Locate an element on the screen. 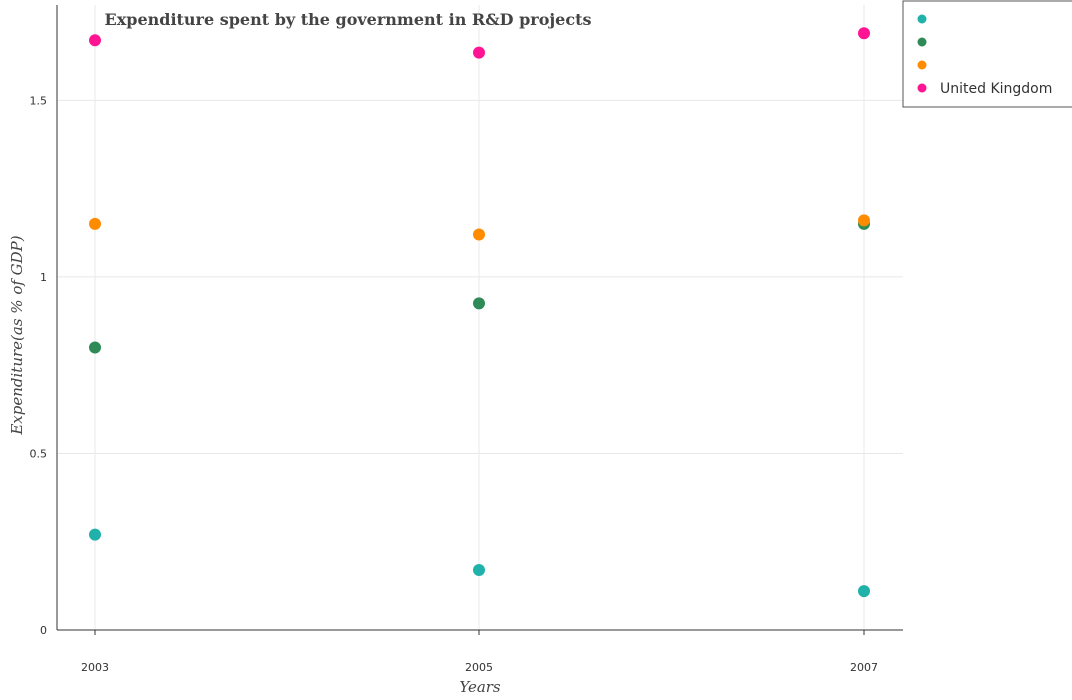 The height and width of the screenshot is (700, 1072). legend-box is located at coordinates (987, 54).